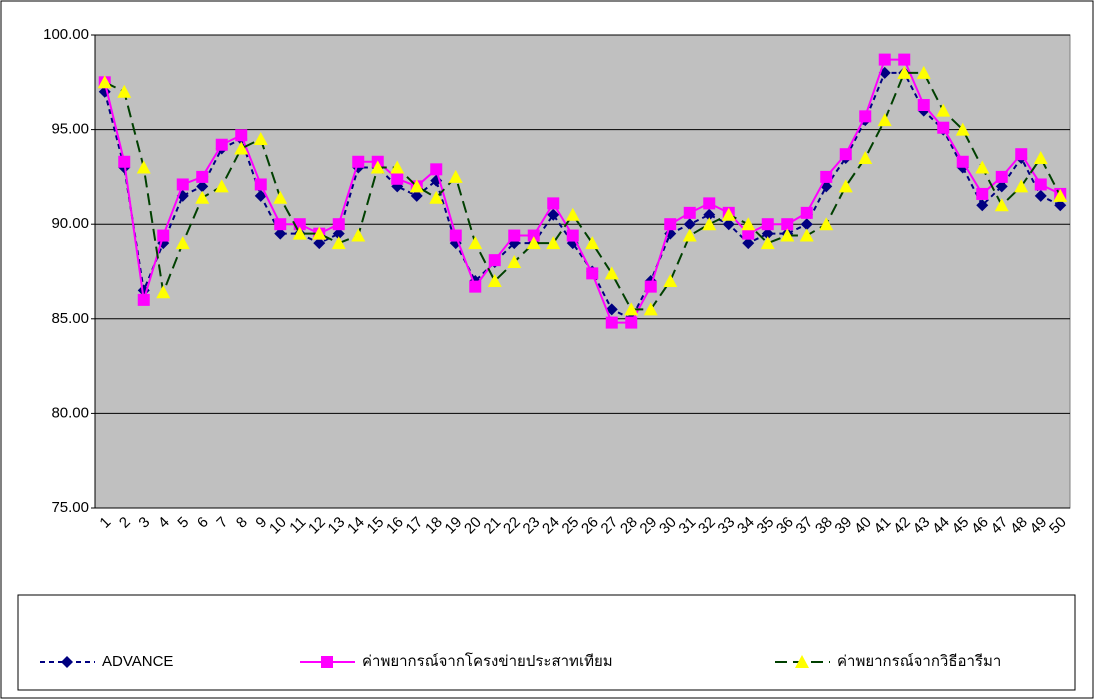  Describe the element at coordinates (487, 661) in the screenshot. I see `legend-label: ค่าพยากรณ์จากโครงข่ายประสาทเทียม` at that location.